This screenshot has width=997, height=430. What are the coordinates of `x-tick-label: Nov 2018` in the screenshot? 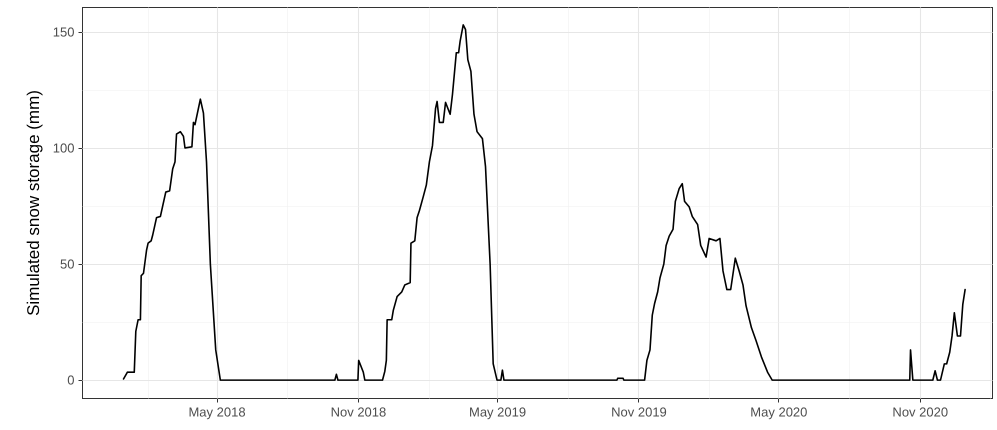 It's located at (358, 412).